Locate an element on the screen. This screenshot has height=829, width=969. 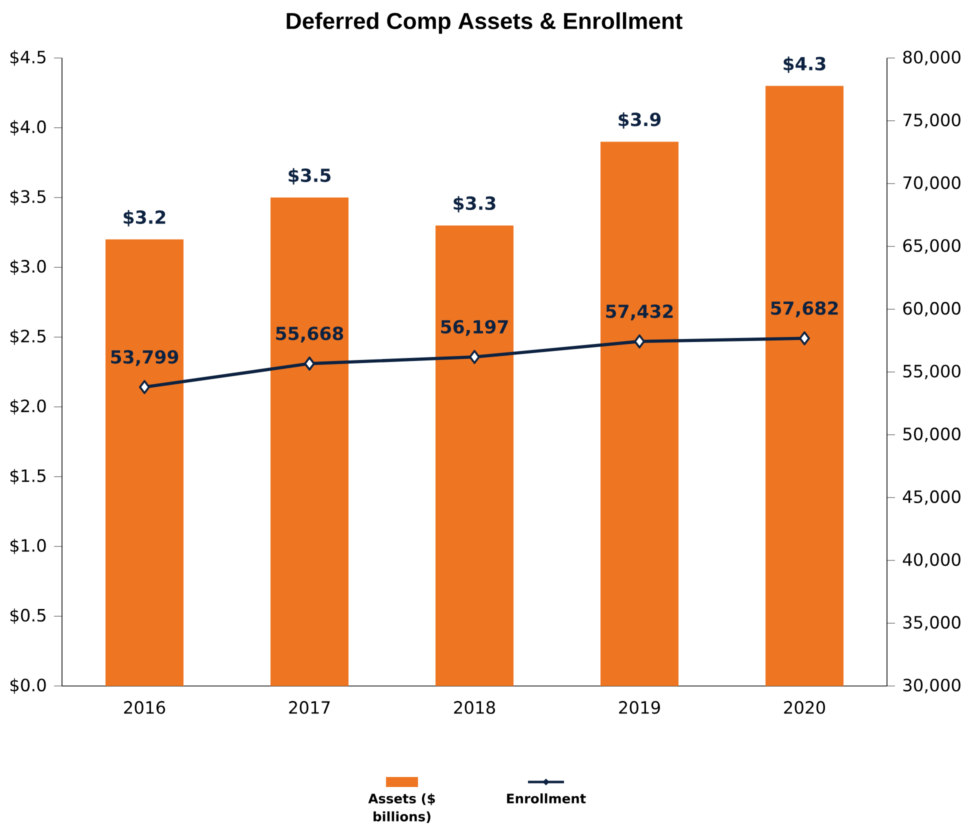
y-tick-label: $1.5 is located at coordinates (28, 476).